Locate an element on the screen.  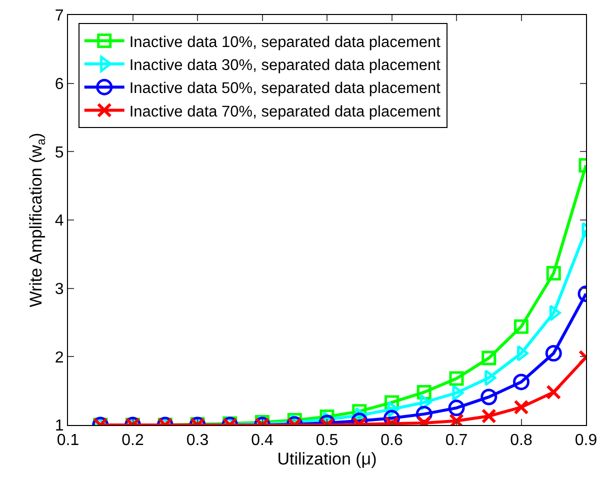
x-tick-label: 0.4 is located at coordinates (262, 441).